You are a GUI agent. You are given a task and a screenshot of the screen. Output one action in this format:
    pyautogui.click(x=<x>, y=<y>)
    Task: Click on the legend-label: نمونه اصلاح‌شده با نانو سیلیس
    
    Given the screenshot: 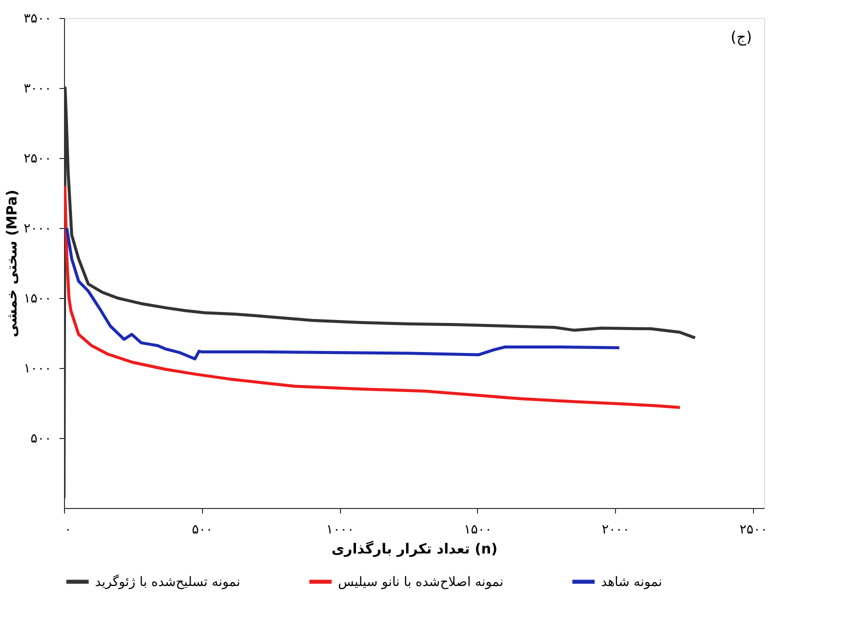 What is the action you would take?
    pyautogui.click(x=421, y=582)
    